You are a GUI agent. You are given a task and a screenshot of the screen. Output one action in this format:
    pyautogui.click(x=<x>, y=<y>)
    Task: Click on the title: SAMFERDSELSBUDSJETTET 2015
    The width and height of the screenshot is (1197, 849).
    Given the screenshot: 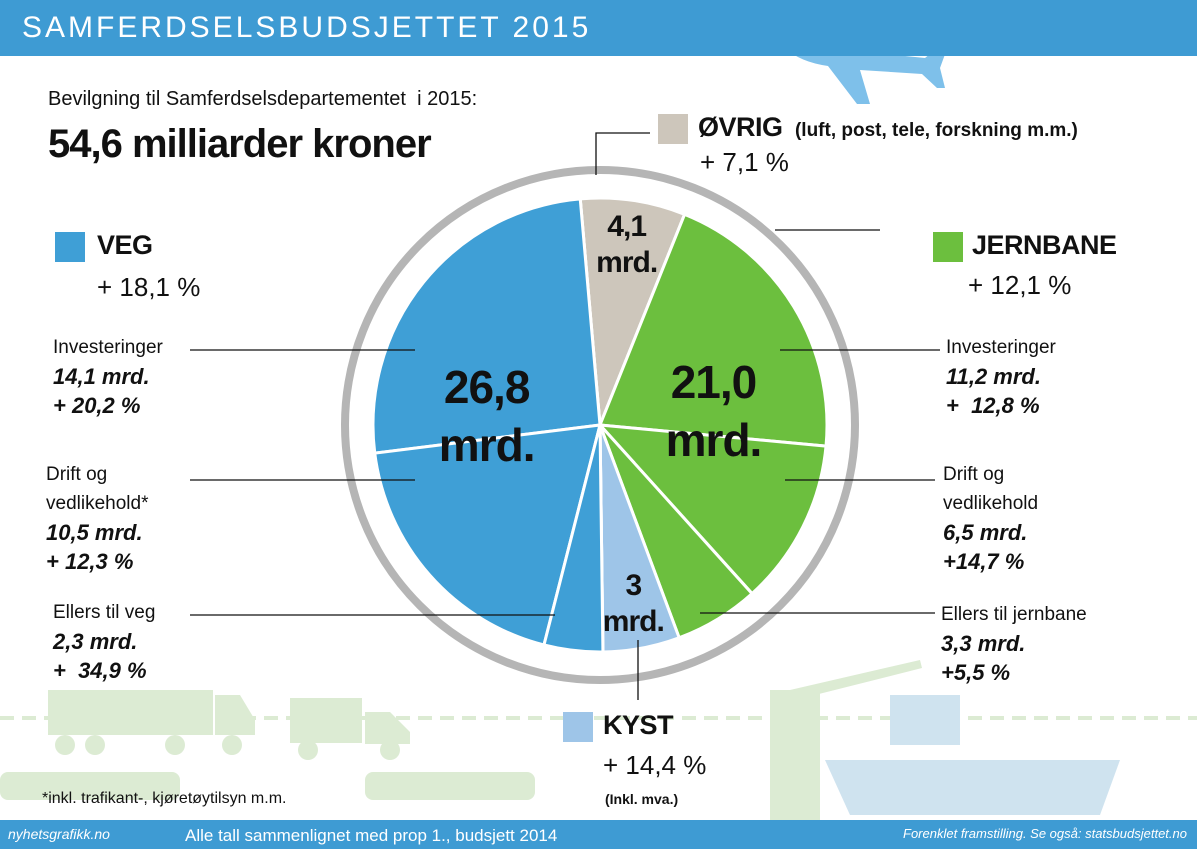 What is the action you would take?
    pyautogui.click(x=307, y=27)
    